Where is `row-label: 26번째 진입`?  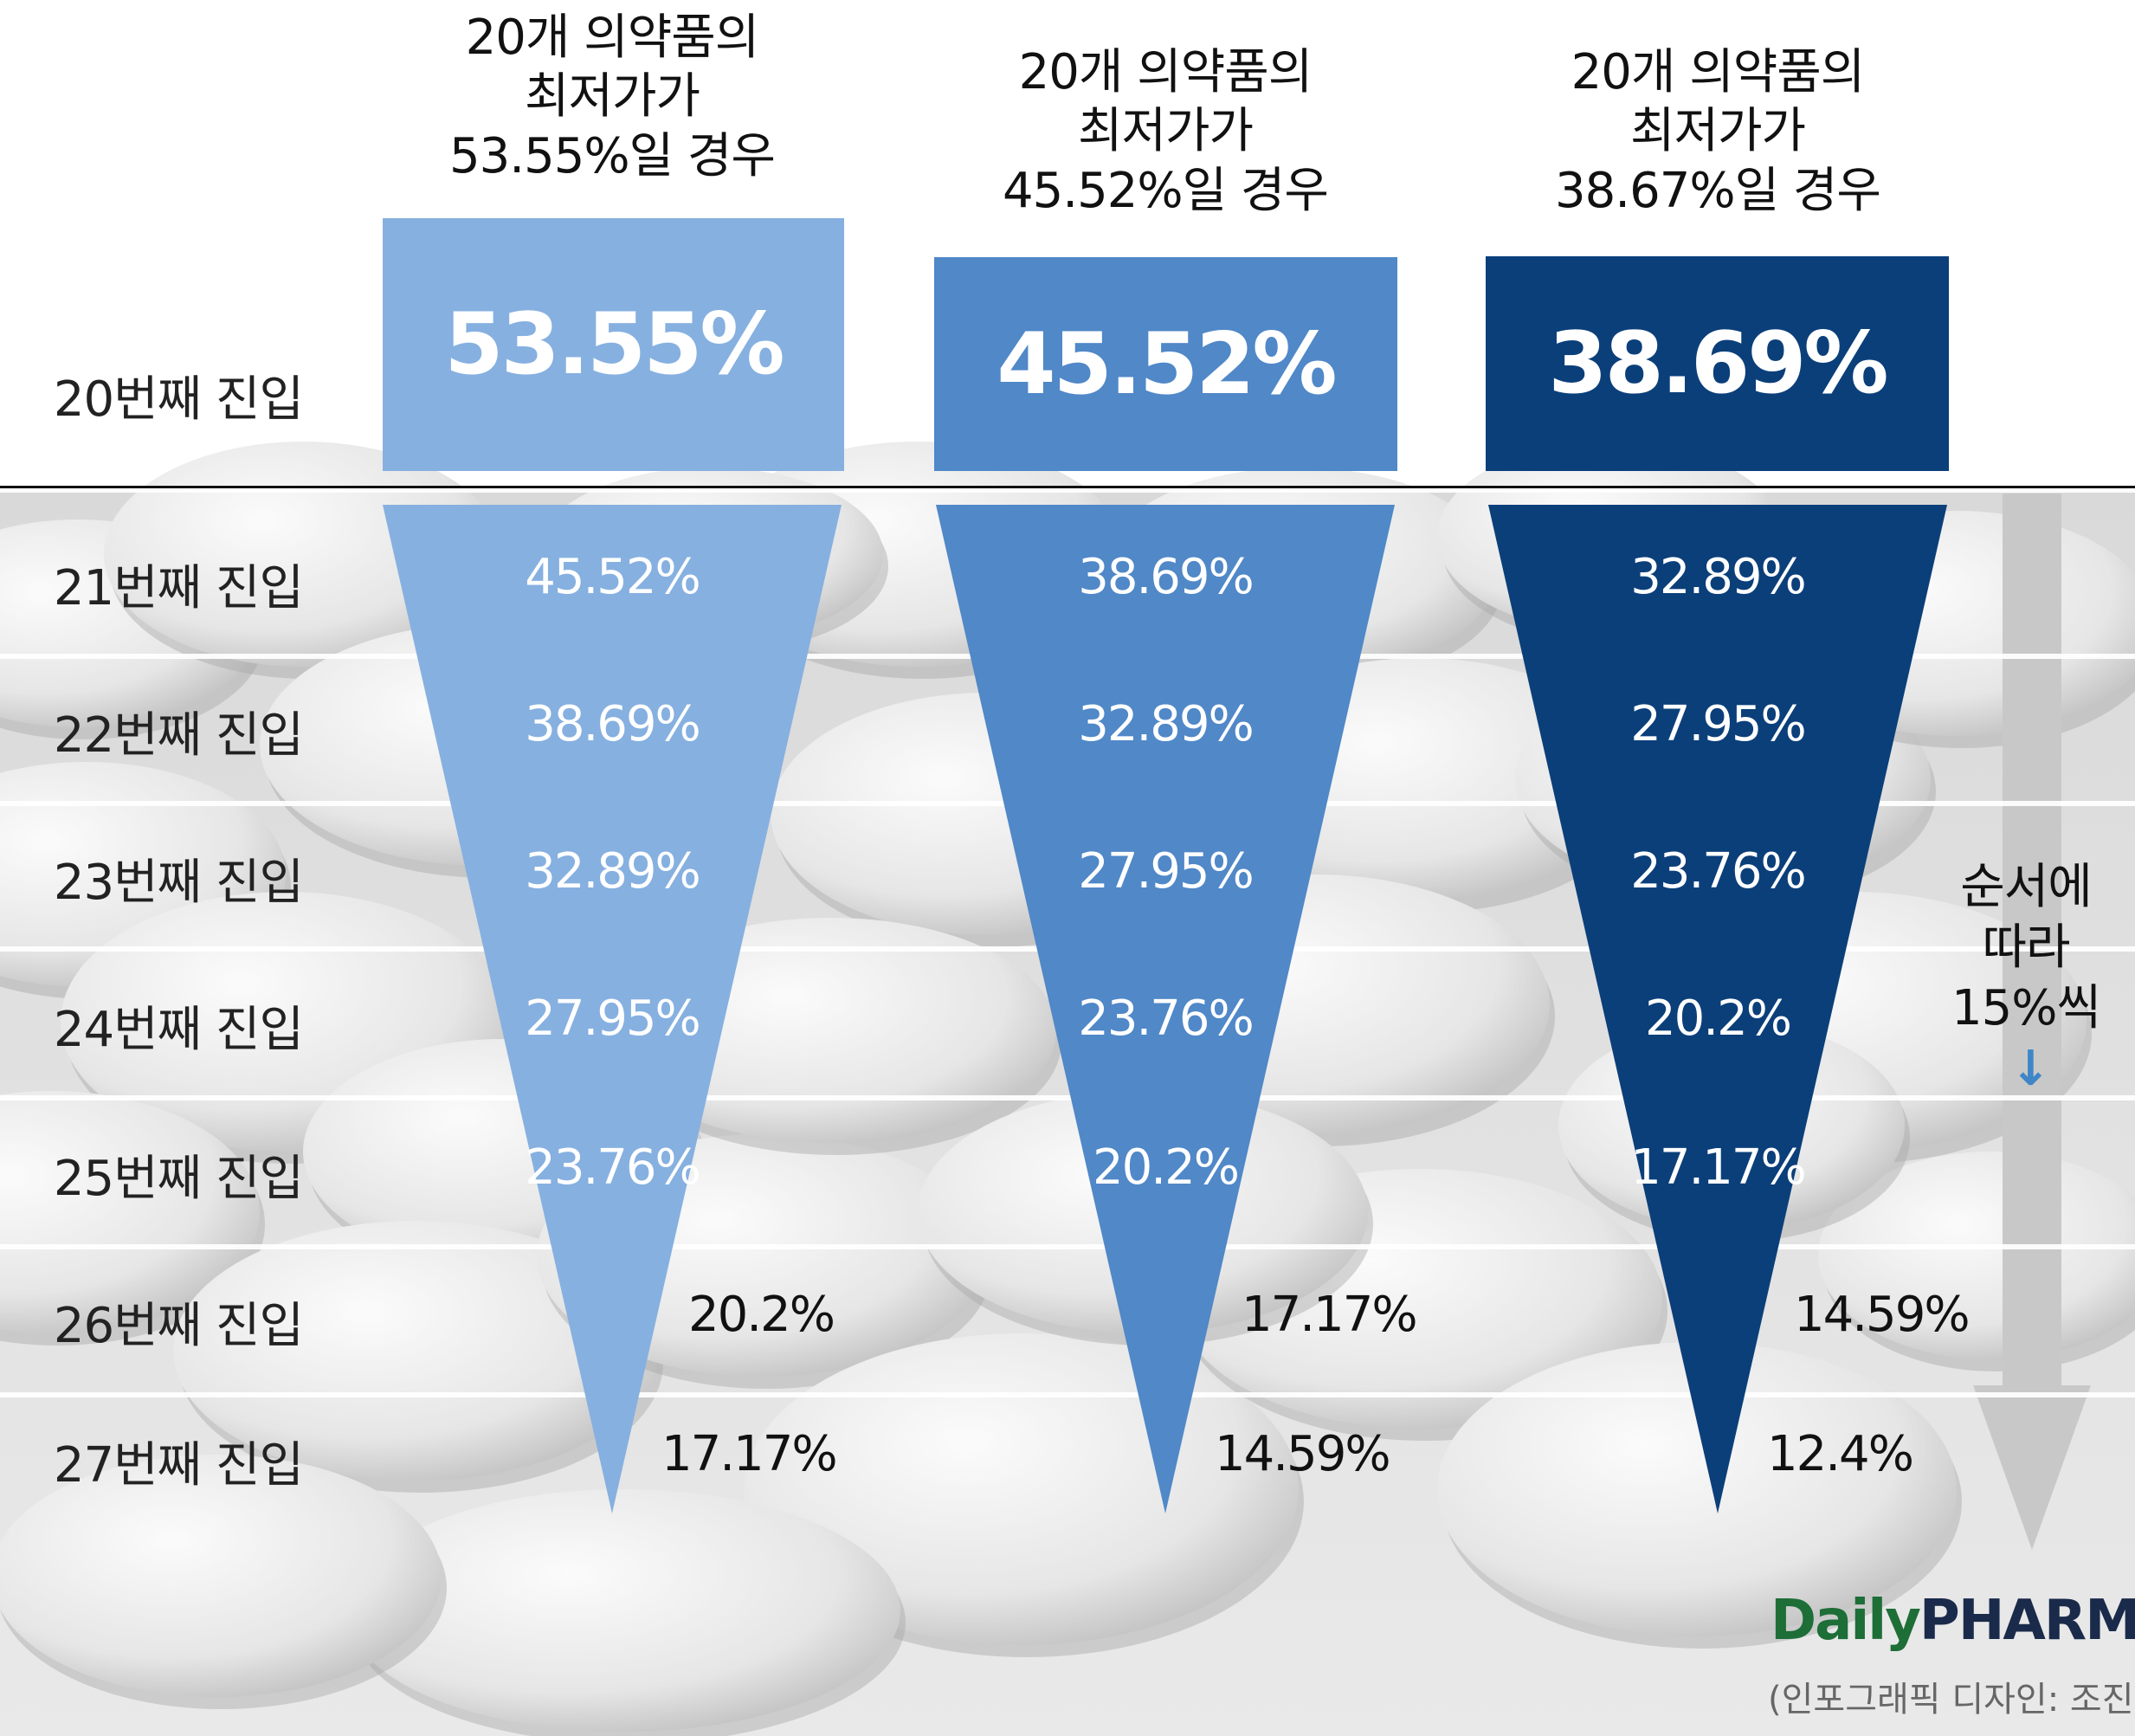
row-label: 26번째 진입 is located at coordinates (178, 1326).